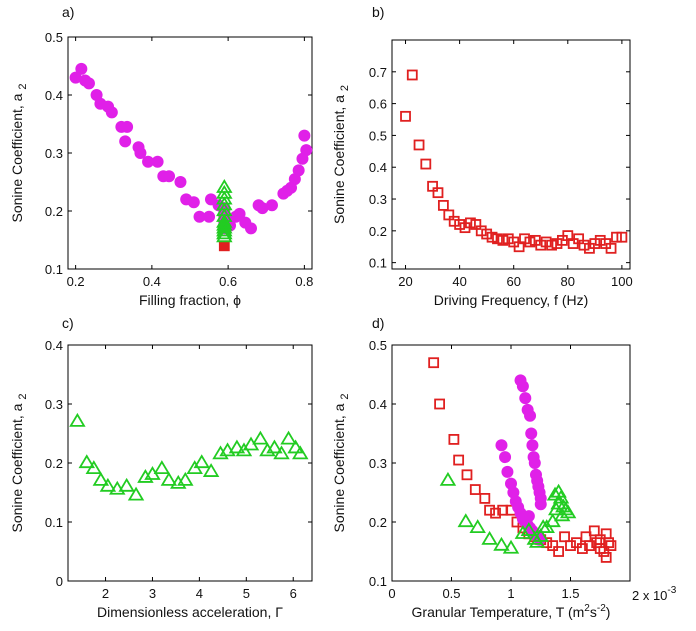 This screenshot has height=631, width=696. What do you see at coordinates (54, 37) in the screenshot?
I see `y-tick-label: 0.5` at bounding box center [54, 37].